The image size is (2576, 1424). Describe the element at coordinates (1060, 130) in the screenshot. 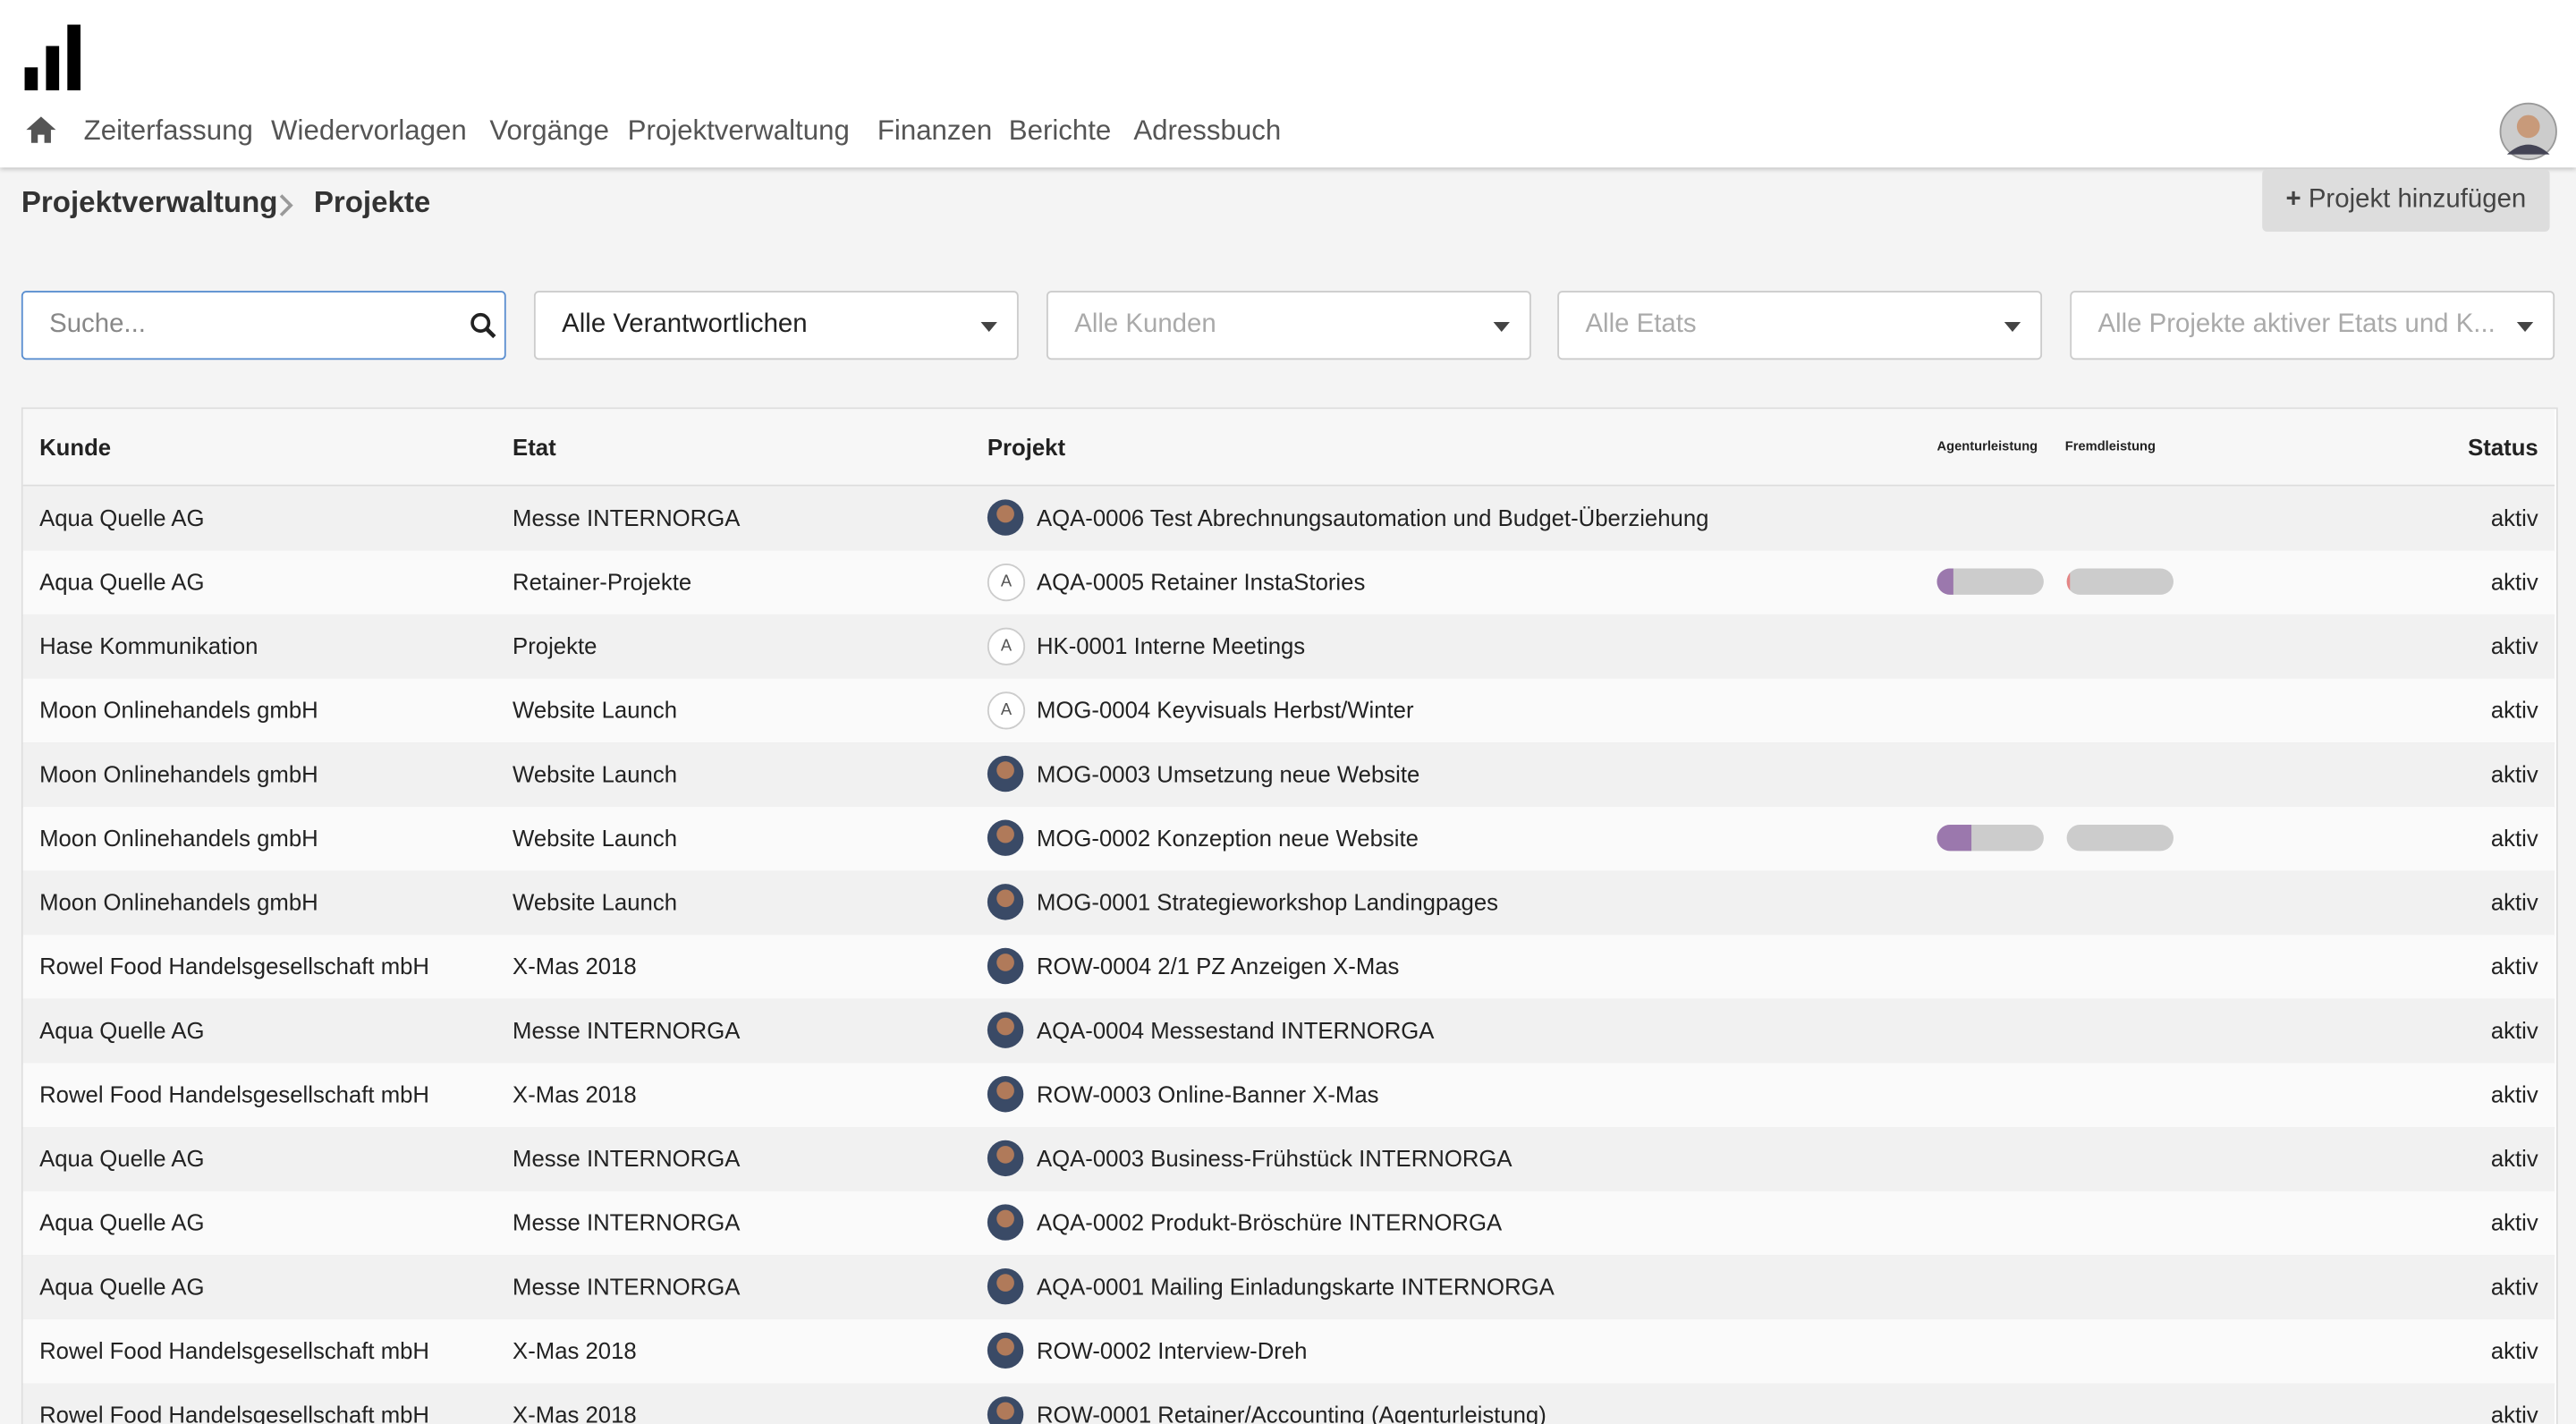

I see `nav-item: Berichte` at that location.